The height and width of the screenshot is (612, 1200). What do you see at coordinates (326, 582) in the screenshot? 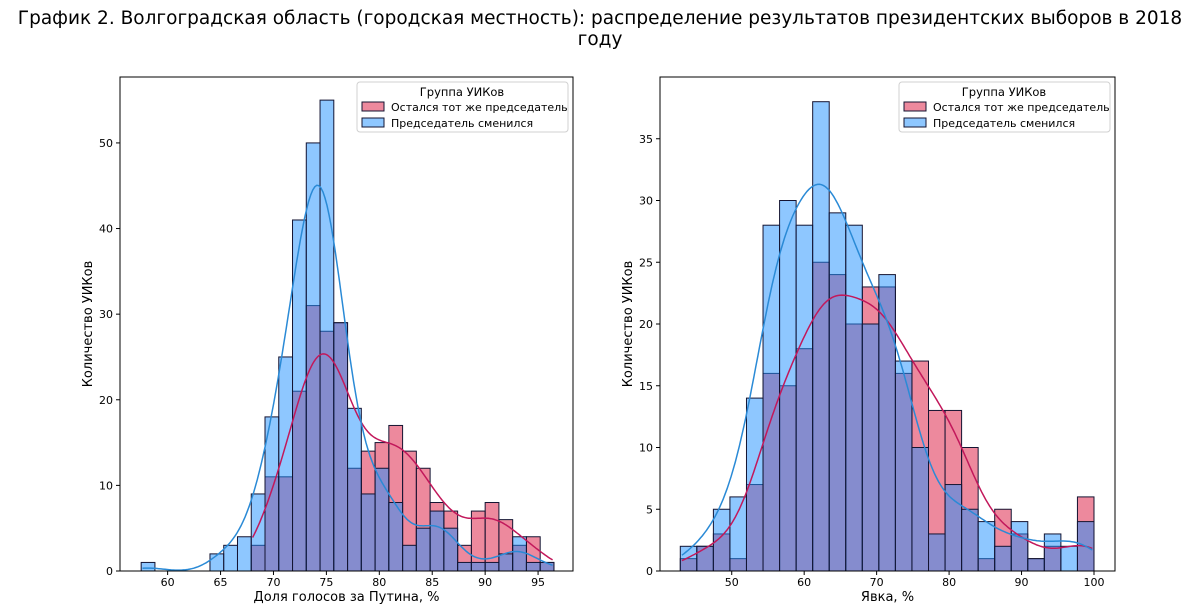
I see `x-tick-label: 75` at bounding box center [326, 582].